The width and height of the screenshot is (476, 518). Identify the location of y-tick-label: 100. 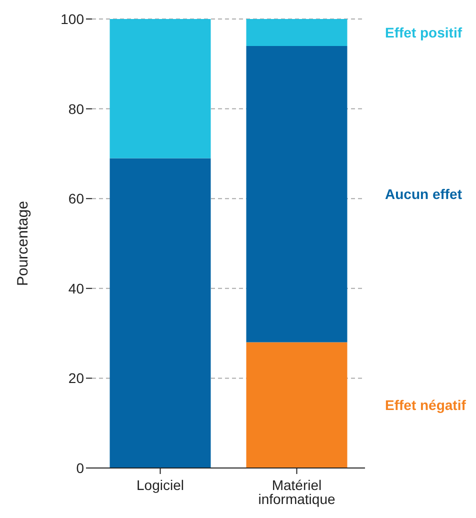
(72, 18).